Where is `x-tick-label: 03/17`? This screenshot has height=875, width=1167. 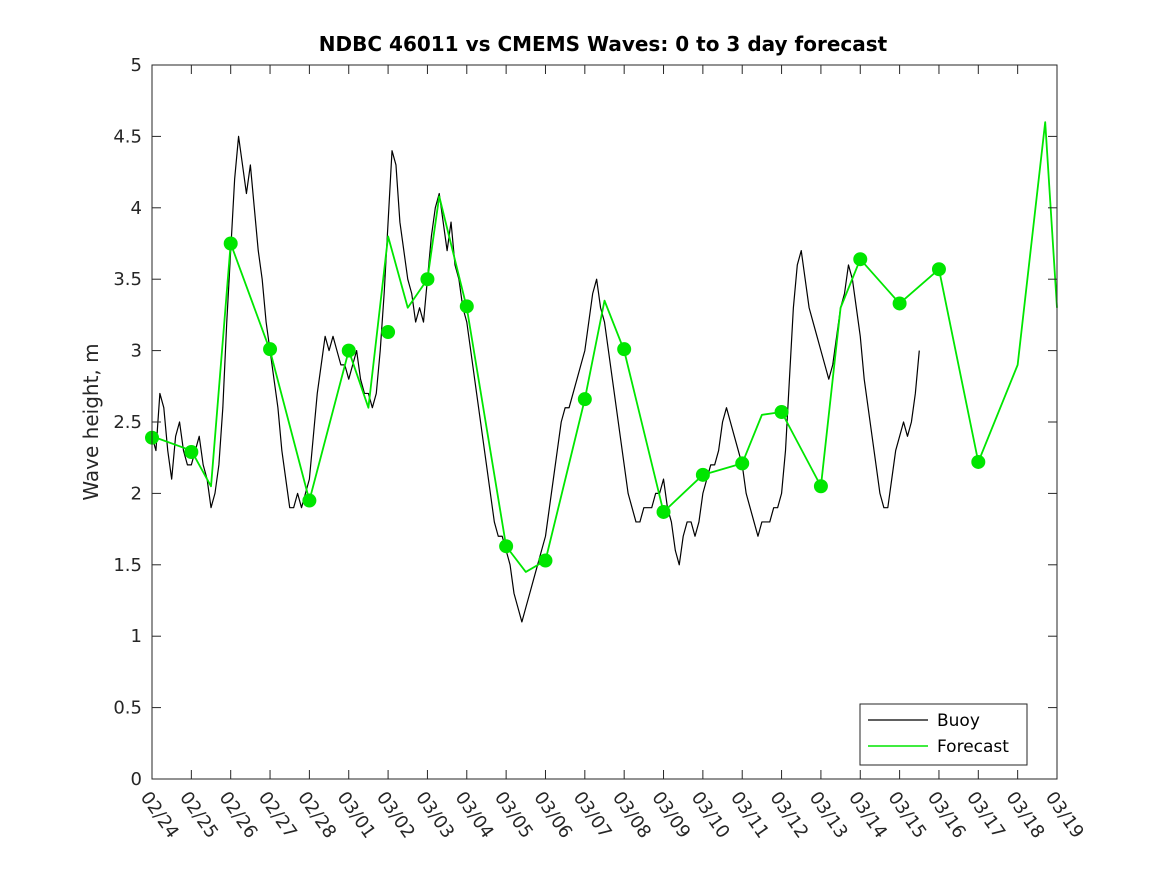
x-tick-label: 03/17 is located at coordinates (985, 815).